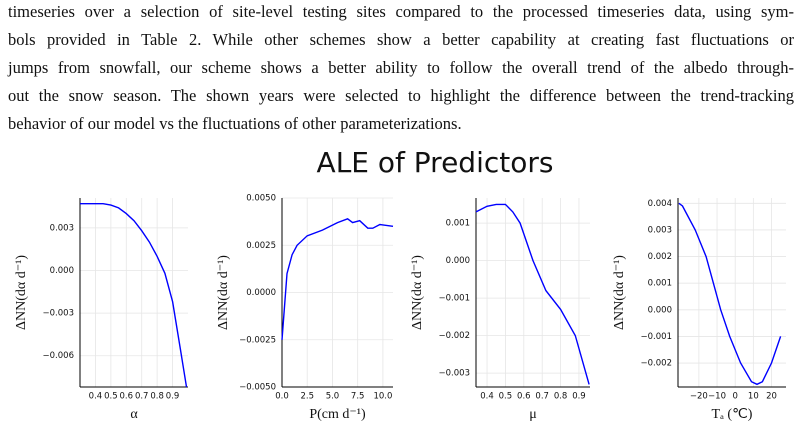 This screenshot has height=432, width=803. Describe the element at coordinates (533, 414) in the screenshot. I see `x-axis-label: μ` at that location.